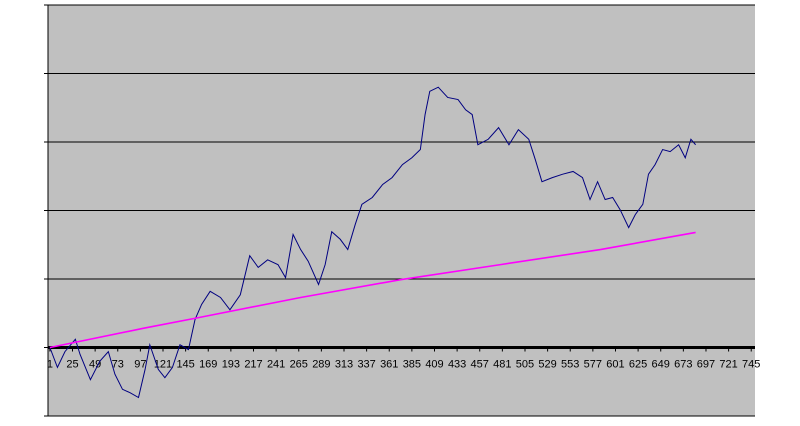 The height and width of the screenshot is (426, 800). Describe the element at coordinates (208, 365) in the screenshot. I see `x-tick-label: 169` at that location.